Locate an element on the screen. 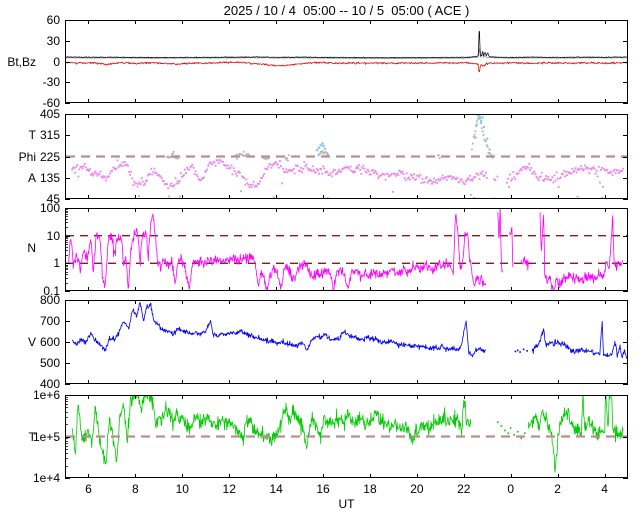 The height and width of the screenshot is (512, 640). y-tick-label: 0 is located at coordinates (56, 61).